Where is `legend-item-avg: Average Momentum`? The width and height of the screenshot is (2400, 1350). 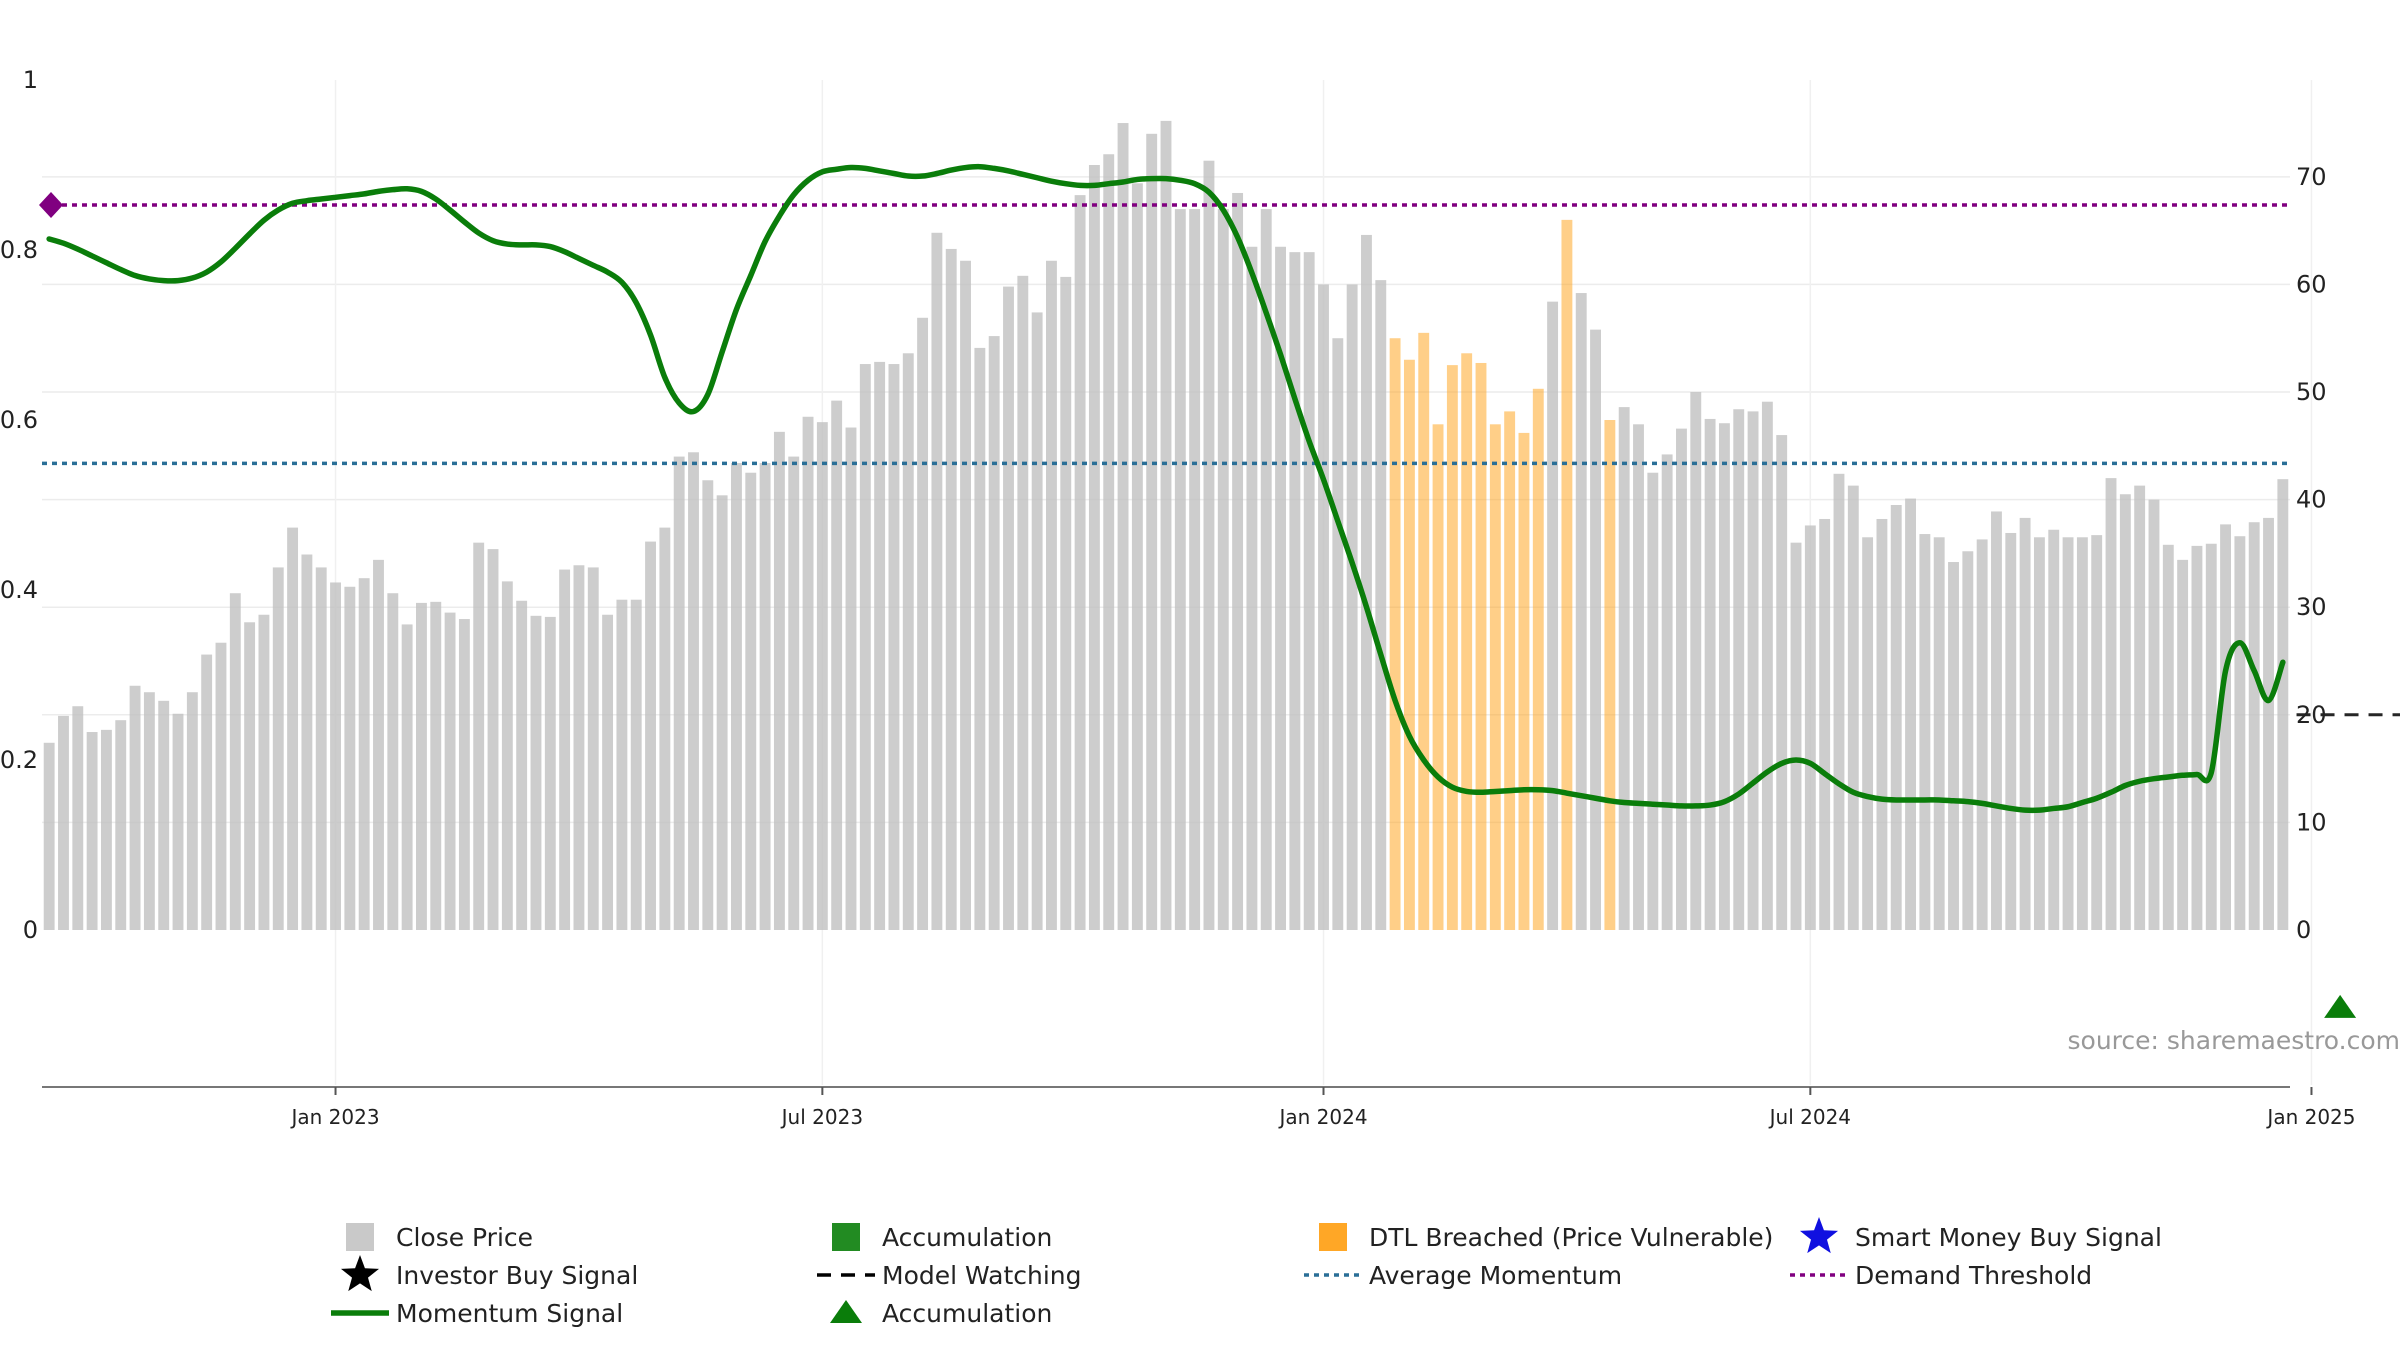
legend-item-avg: Average Momentum is located at coordinates (1463, 1275).